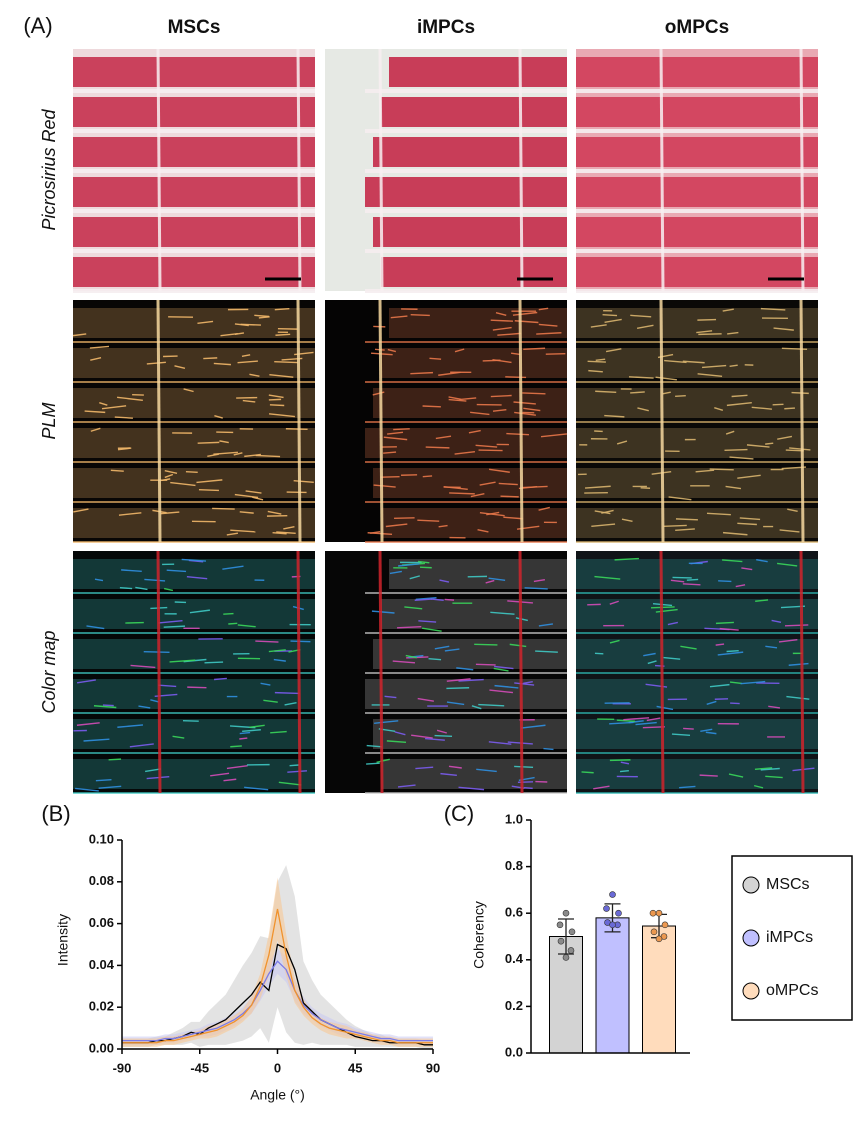 This screenshot has height=1123, width=853. I want to click on y-tick-label: 0.02, so click(101, 1006).